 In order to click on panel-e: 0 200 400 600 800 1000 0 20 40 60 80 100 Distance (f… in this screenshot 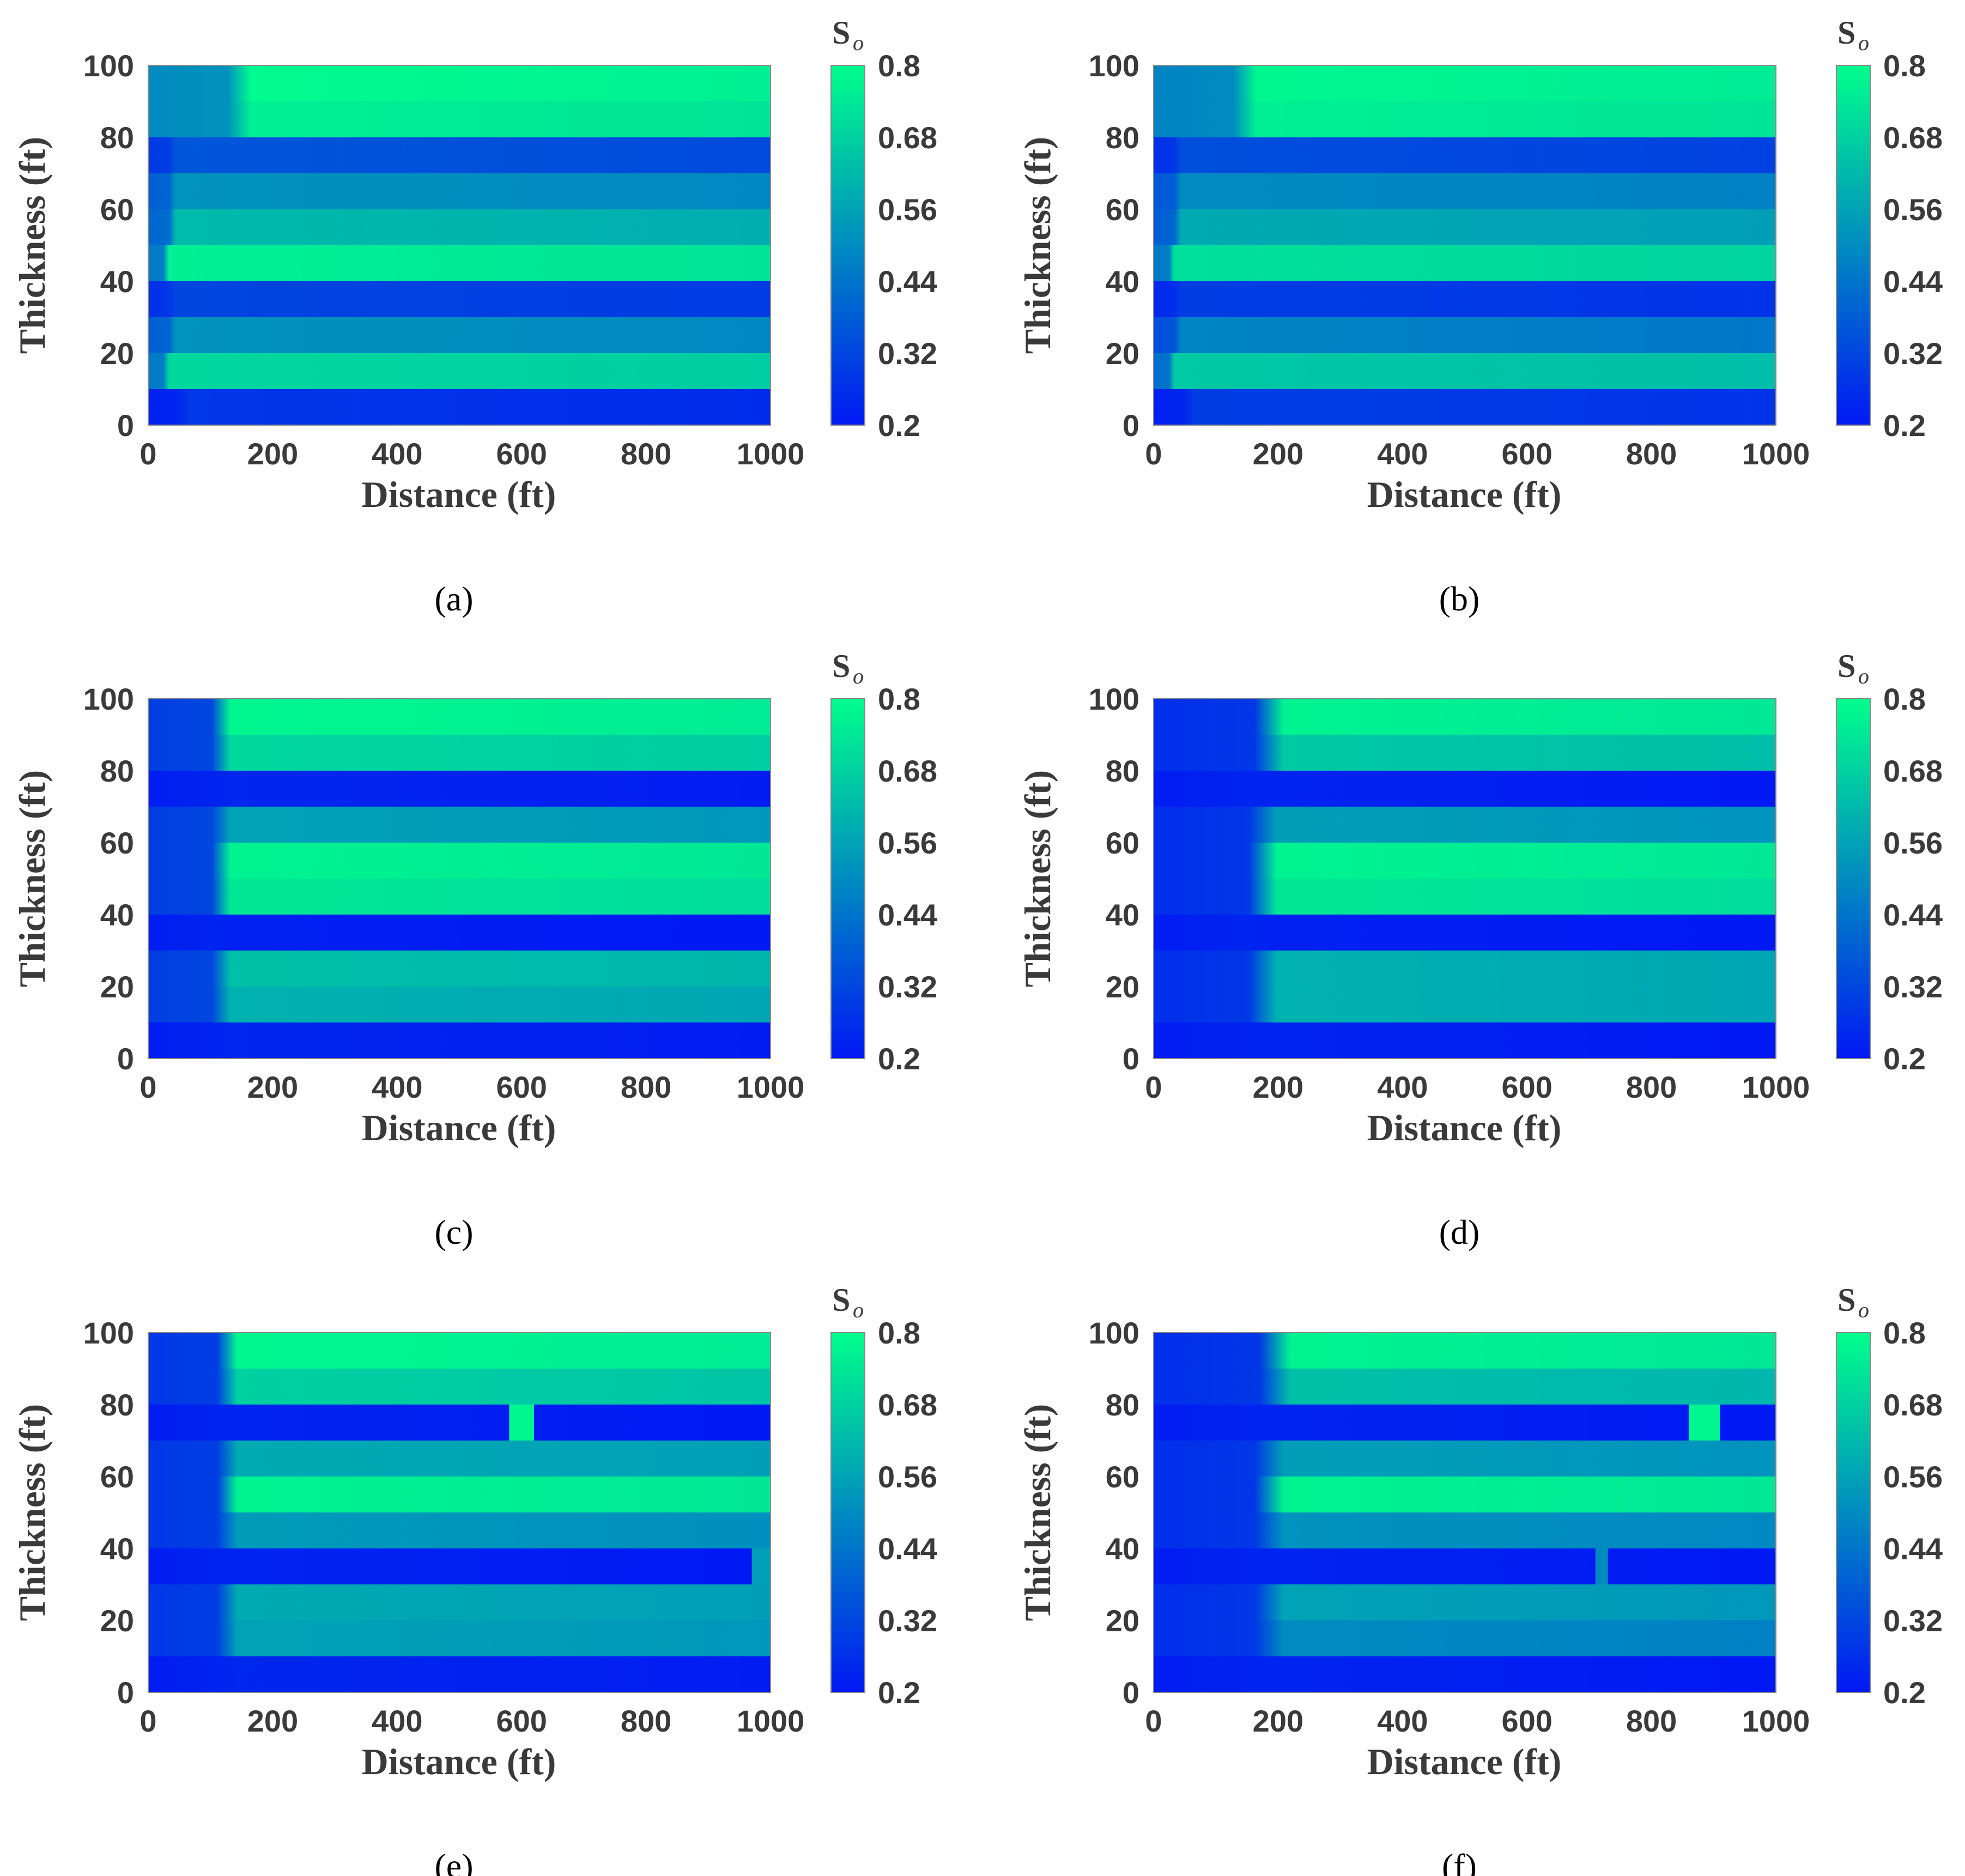, I will do `click(474, 1579)`.